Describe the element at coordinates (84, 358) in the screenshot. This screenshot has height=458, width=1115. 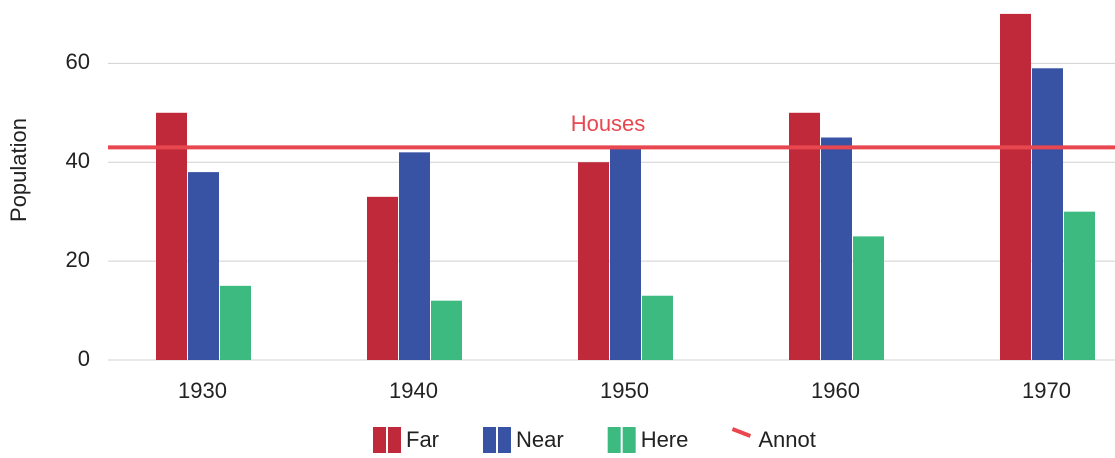
I see `y-tick-label: 0` at that location.